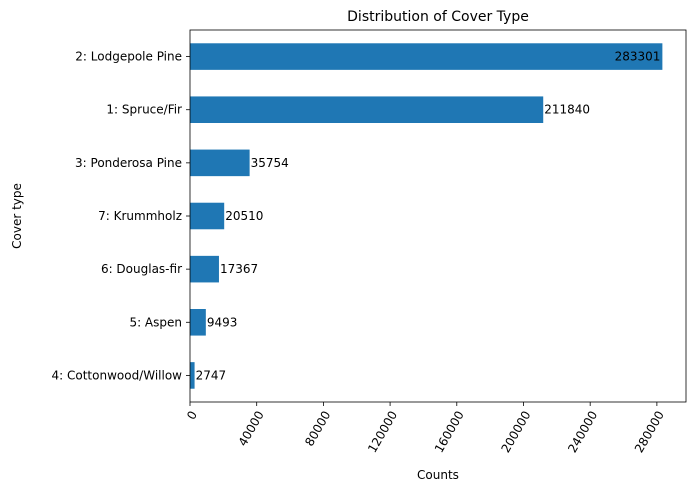  What do you see at coordinates (155, 322) in the screenshot?
I see `y-tick-label: 5: Aspen` at bounding box center [155, 322].